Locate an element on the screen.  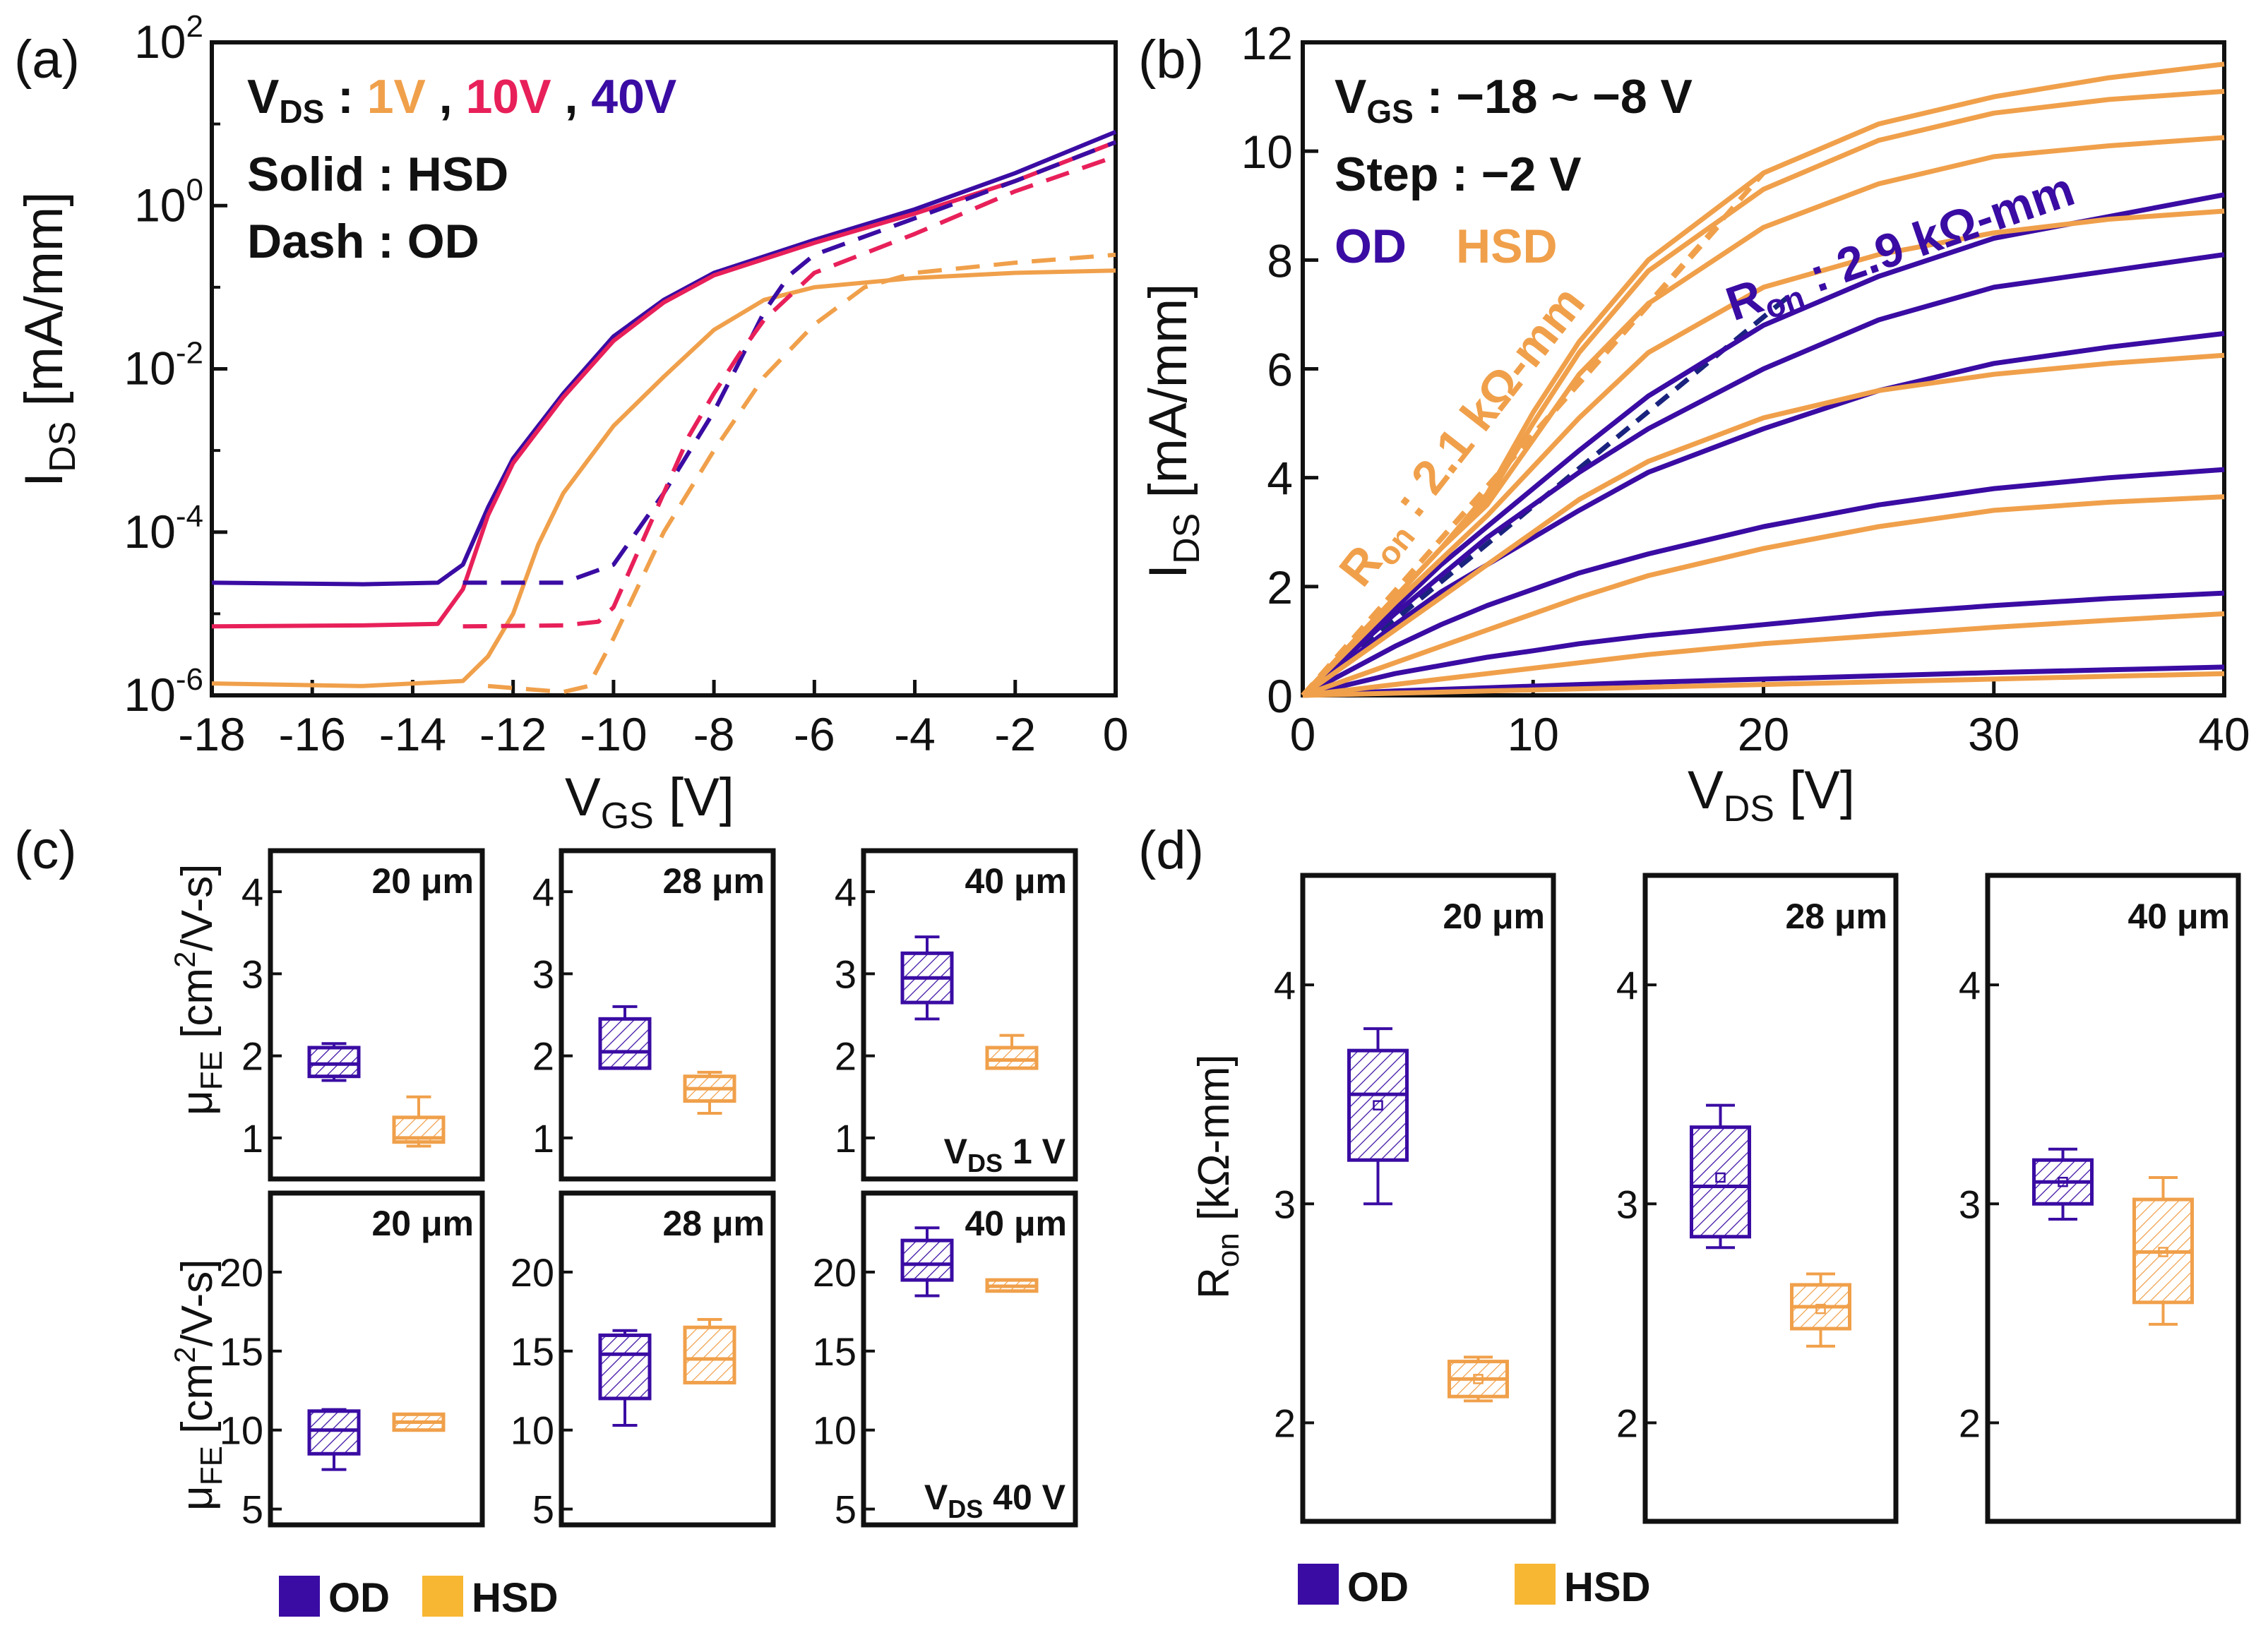
panel-a-label: (a) is located at coordinates (47, 60).